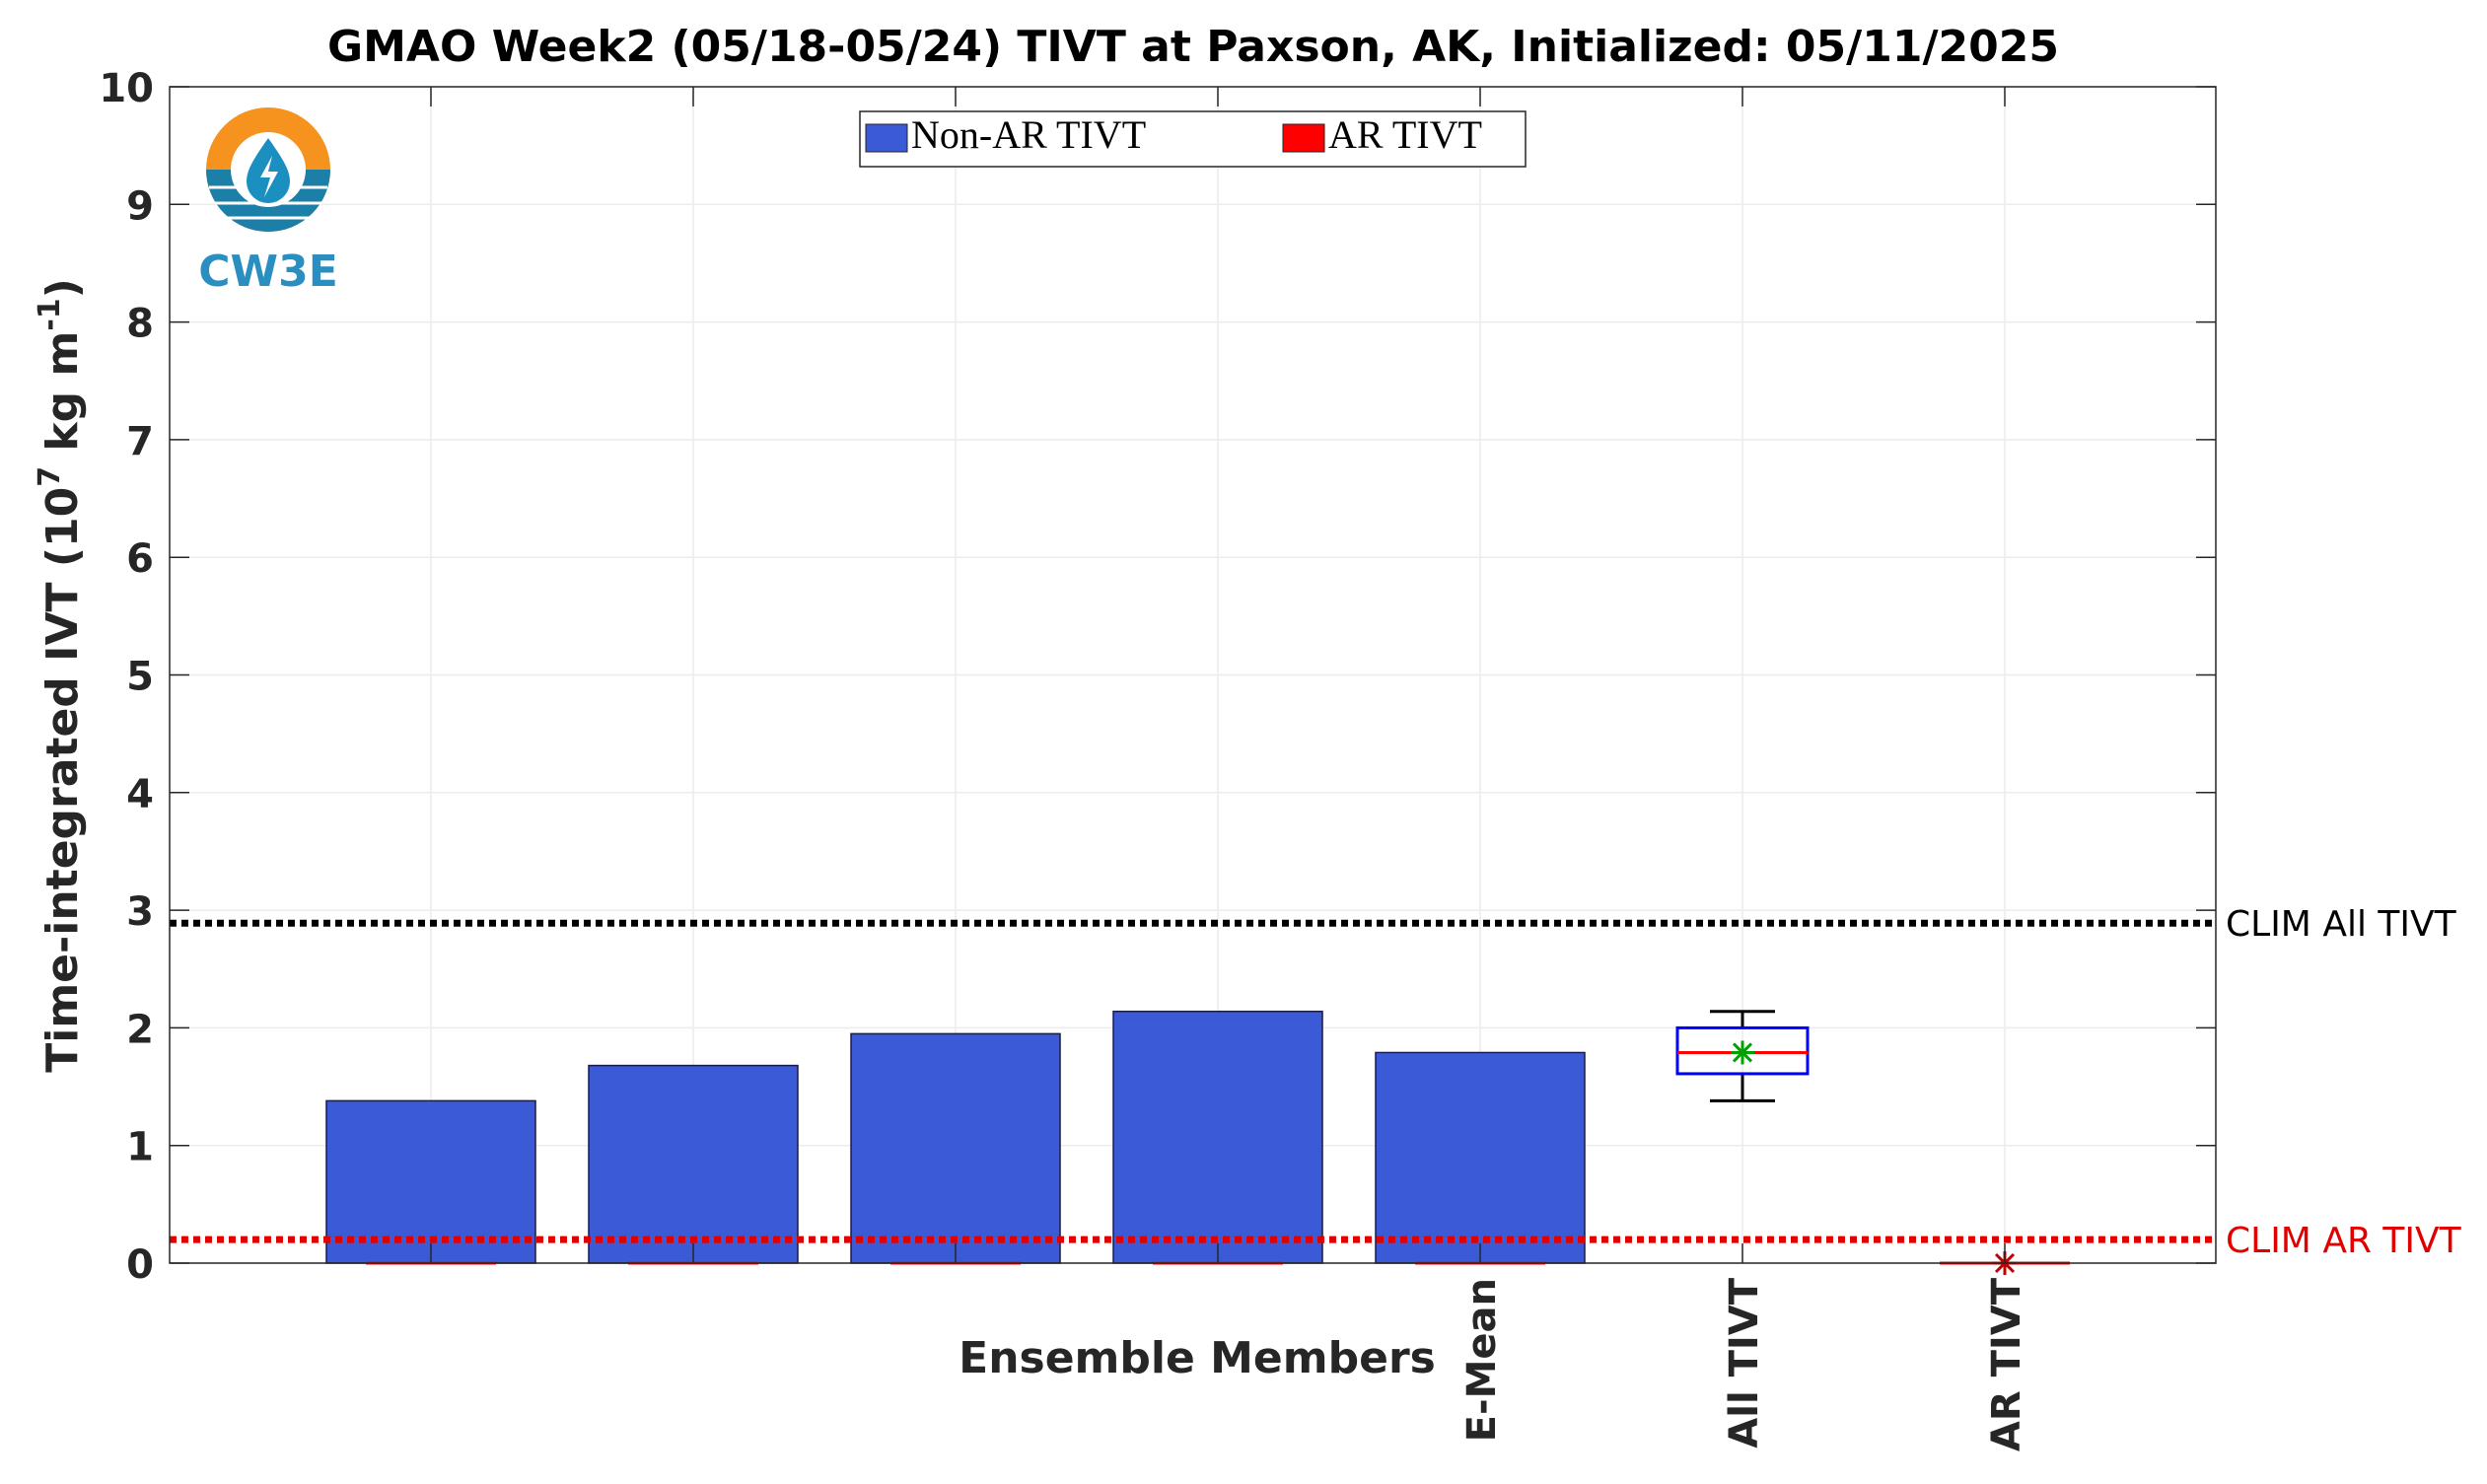 Image resolution: width=2487 pixels, height=1484 pixels. I want to click on y-axis-label-exp1: 7, so click(50, 476).